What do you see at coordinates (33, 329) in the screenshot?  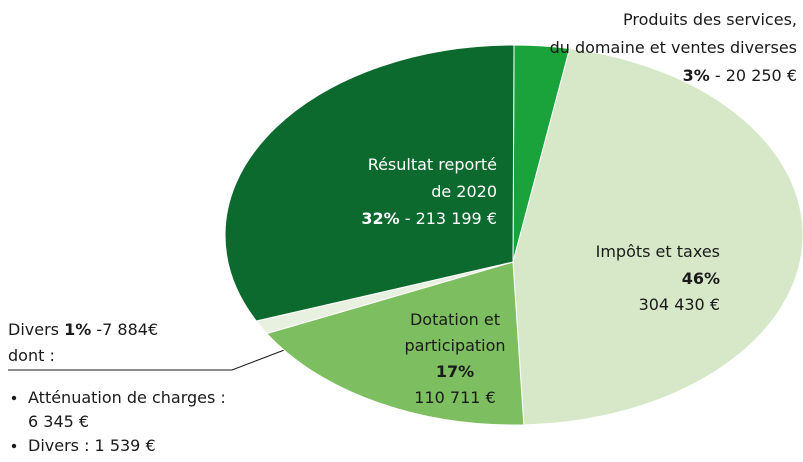 I see `label-text: Divers` at bounding box center [33, 329].